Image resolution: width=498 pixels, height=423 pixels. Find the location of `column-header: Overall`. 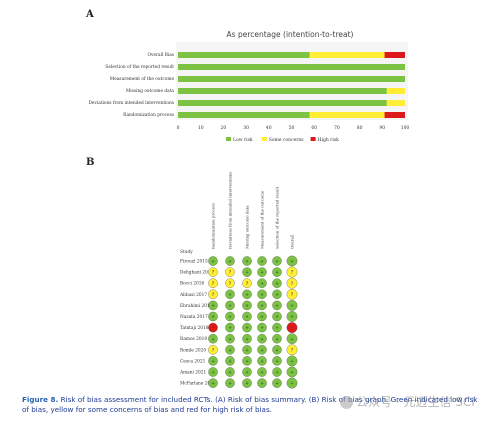

column-header: Overall is located at coordinates (292, 241).